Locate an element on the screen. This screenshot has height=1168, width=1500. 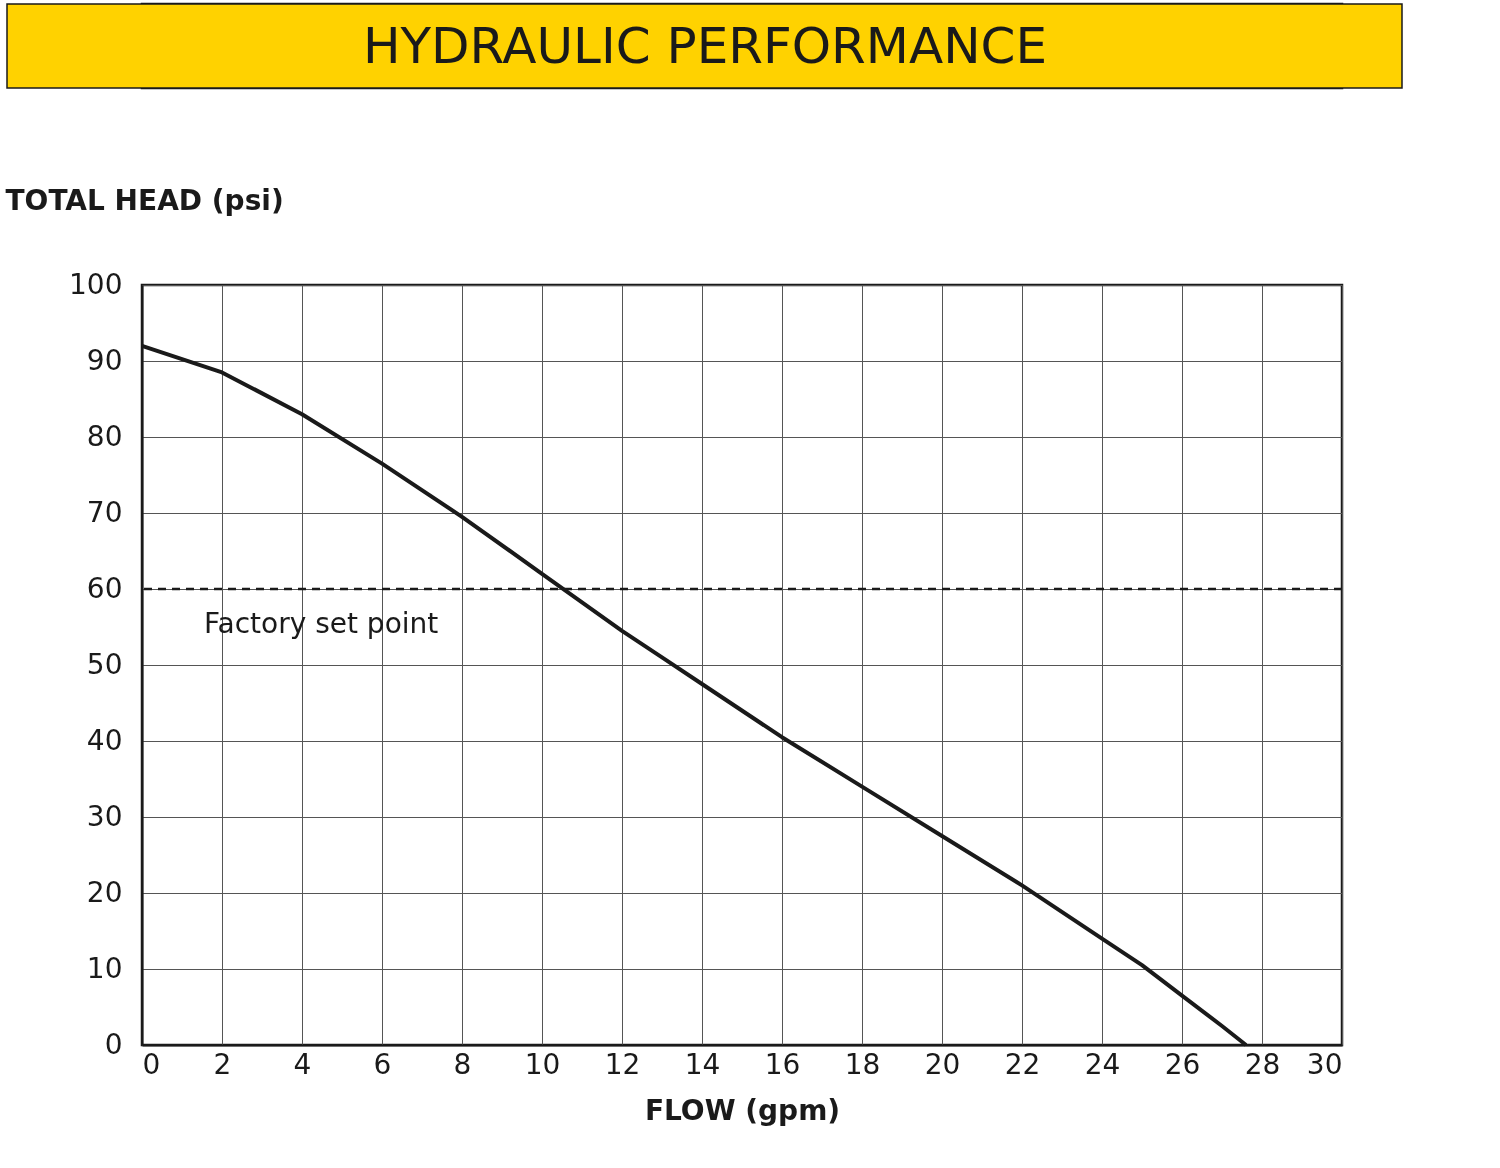
x-tick-label: 18 is located at coordinates (862, 1064).